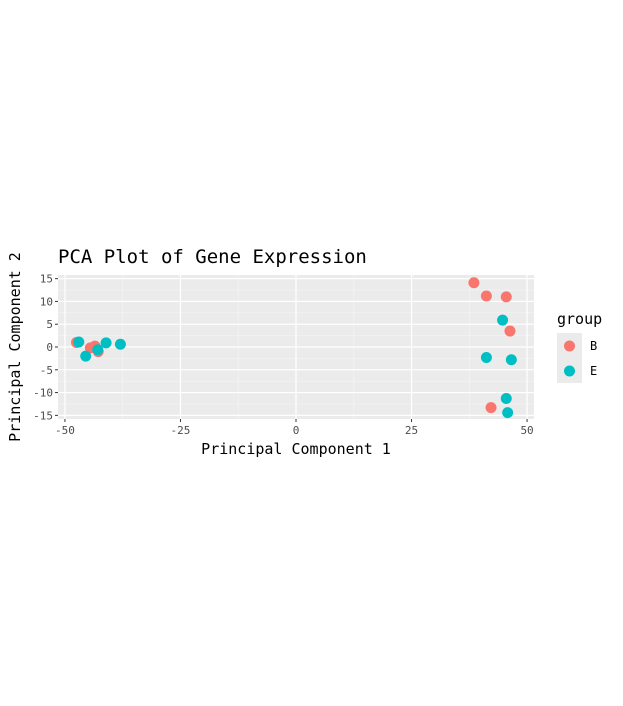 The image size is (623, 706). What do you see at coordinates (593, 346) in the screenshot?
I see `legend-label-b: B` at bounding box center [593, 346].